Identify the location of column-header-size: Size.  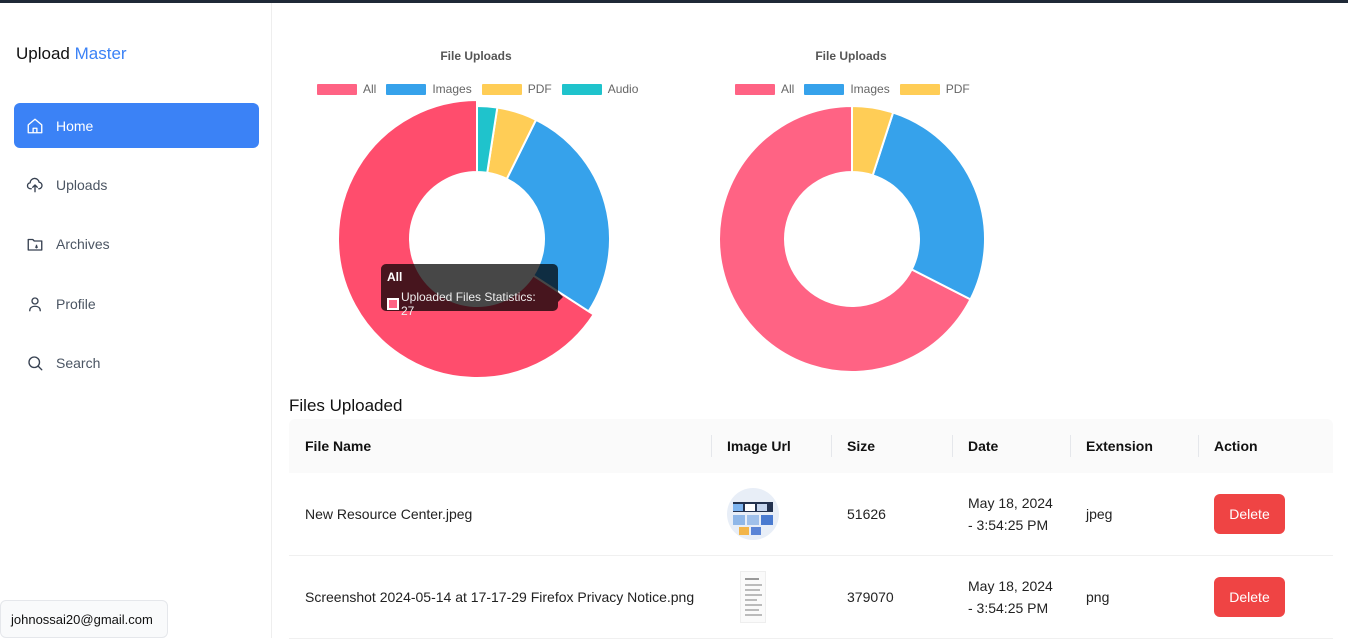
(891, 446).